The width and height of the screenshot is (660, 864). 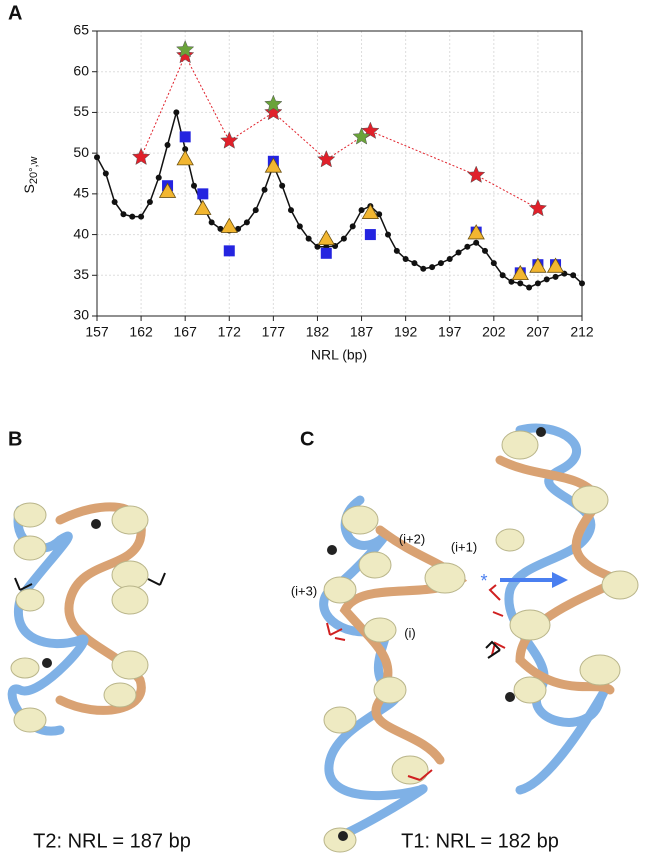 I want to click on panel-label: B, so click(x=15, y=439).